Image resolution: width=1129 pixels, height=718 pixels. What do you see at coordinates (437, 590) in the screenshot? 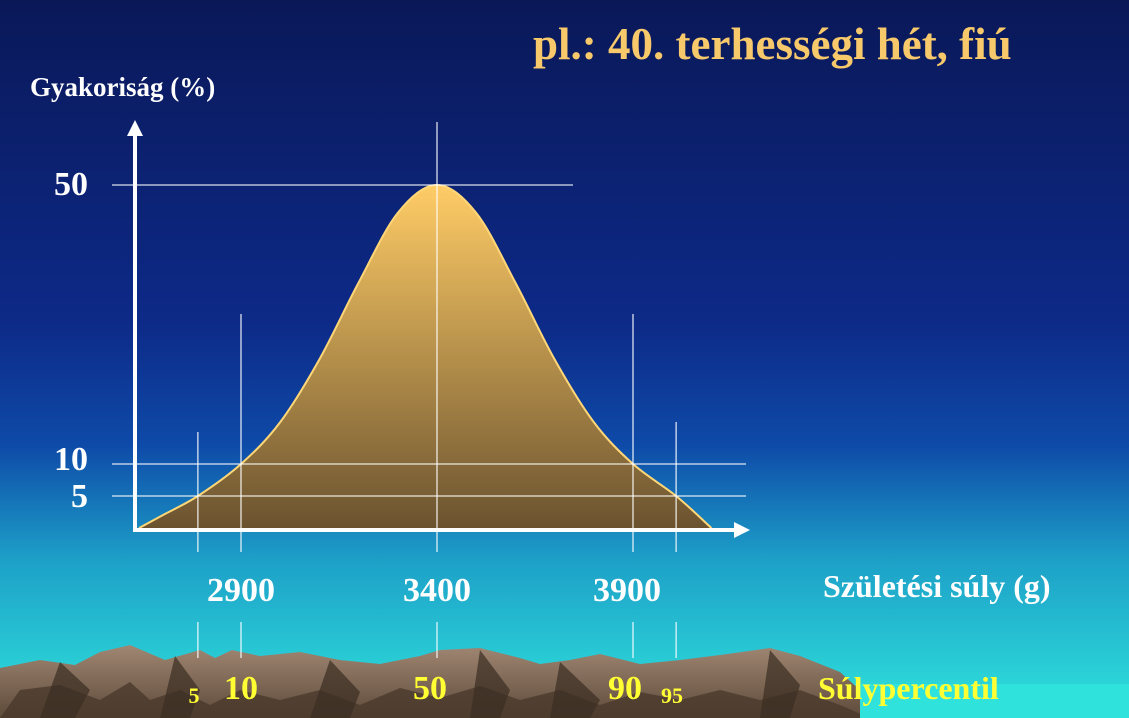
I see `x-tick-label-3400: 3400` at bounding box center [437, 590].